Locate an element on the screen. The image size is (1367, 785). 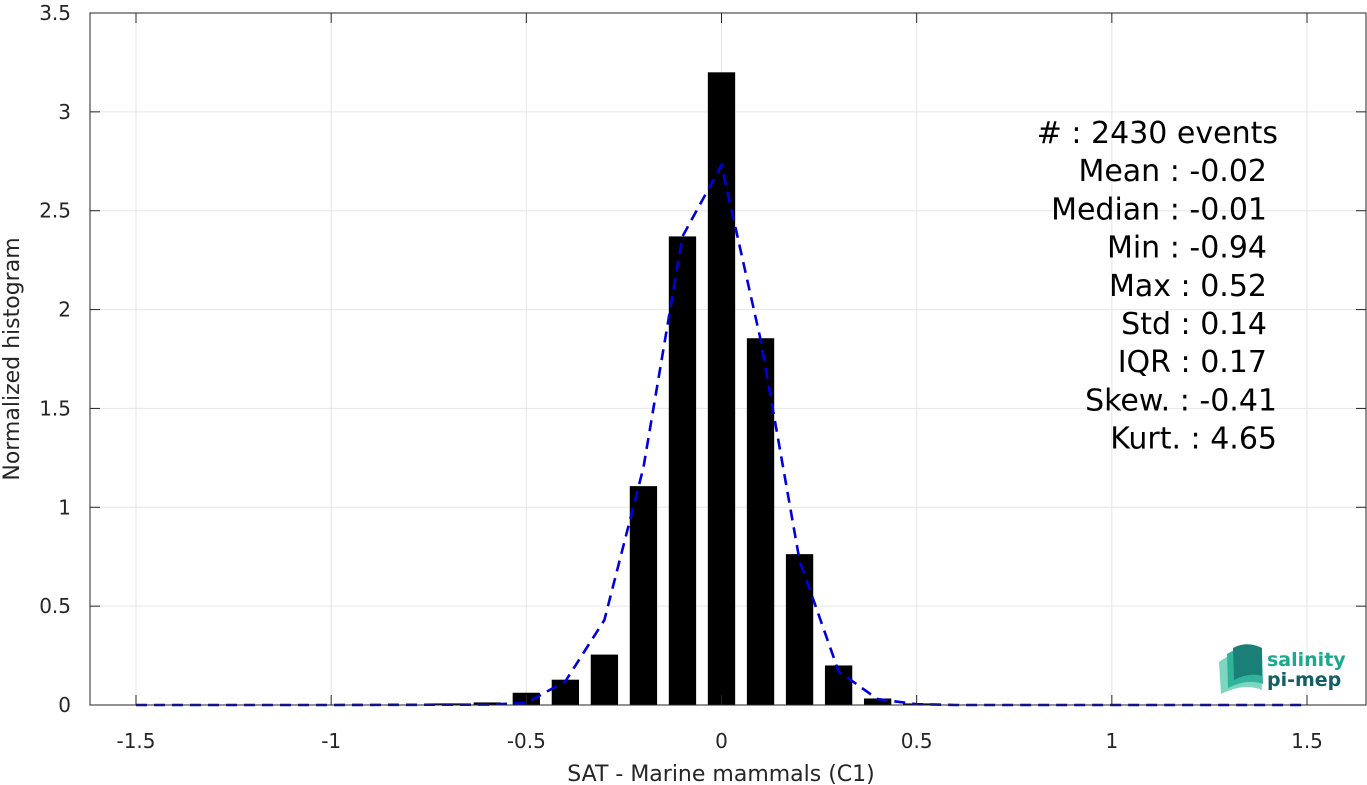
y-tick-label: 0 is located at coordinates (64, 705).